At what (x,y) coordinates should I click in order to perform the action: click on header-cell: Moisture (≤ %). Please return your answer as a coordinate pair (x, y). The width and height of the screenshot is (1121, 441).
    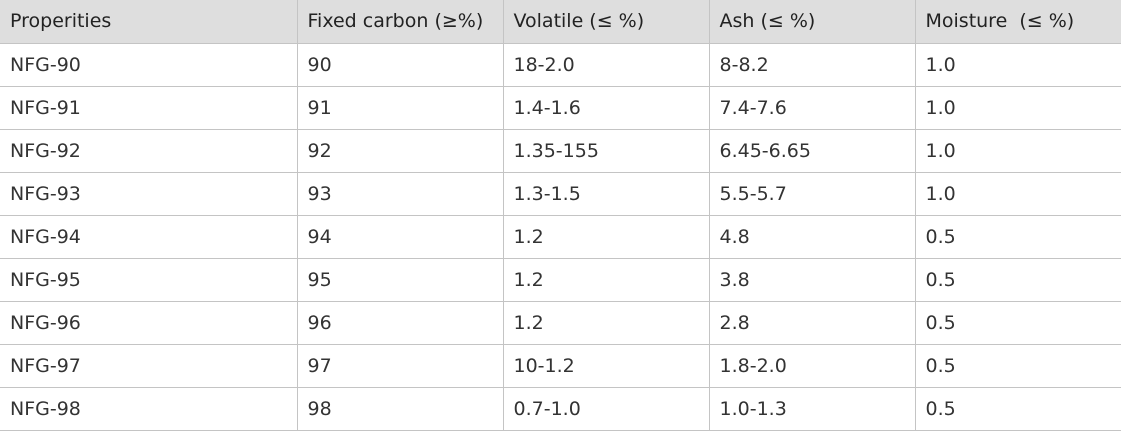
    Looking at the image, I should click on (1017, 22).